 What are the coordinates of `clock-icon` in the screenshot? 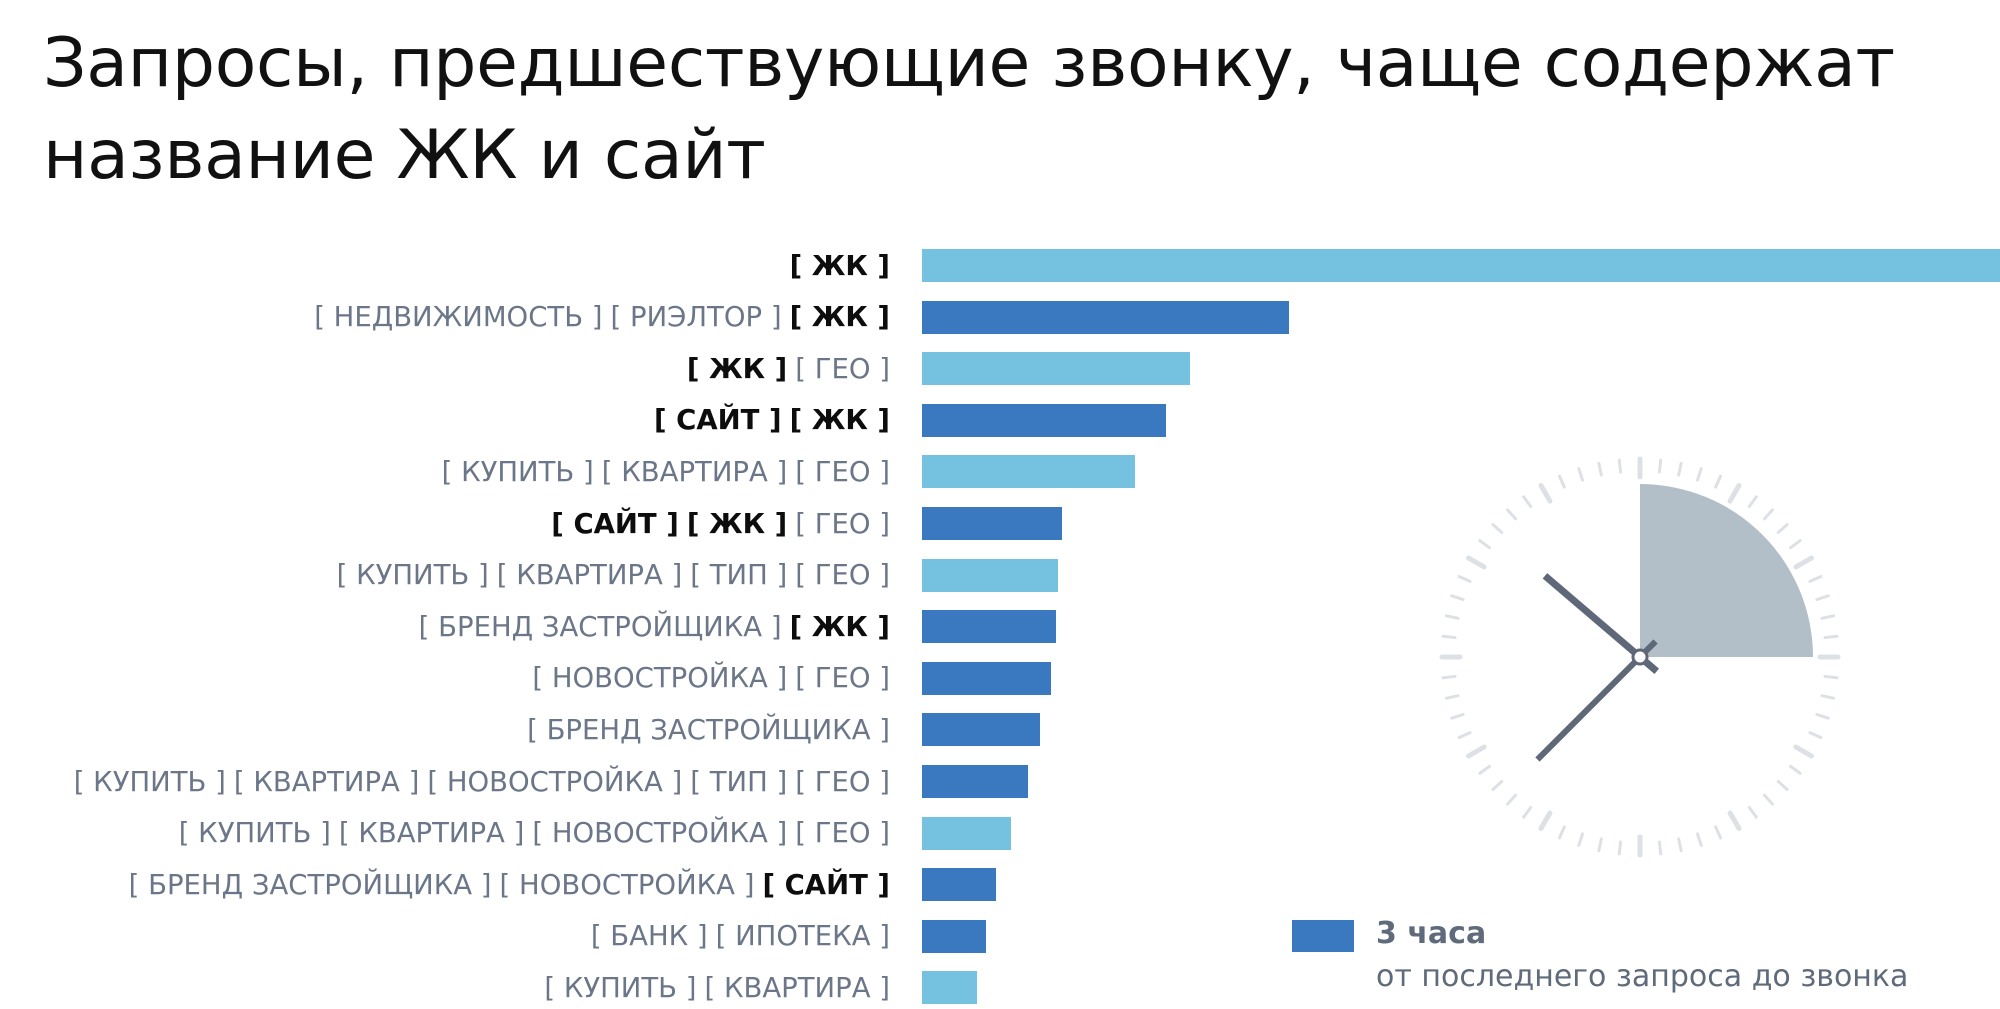 It's located at (1640, 657).